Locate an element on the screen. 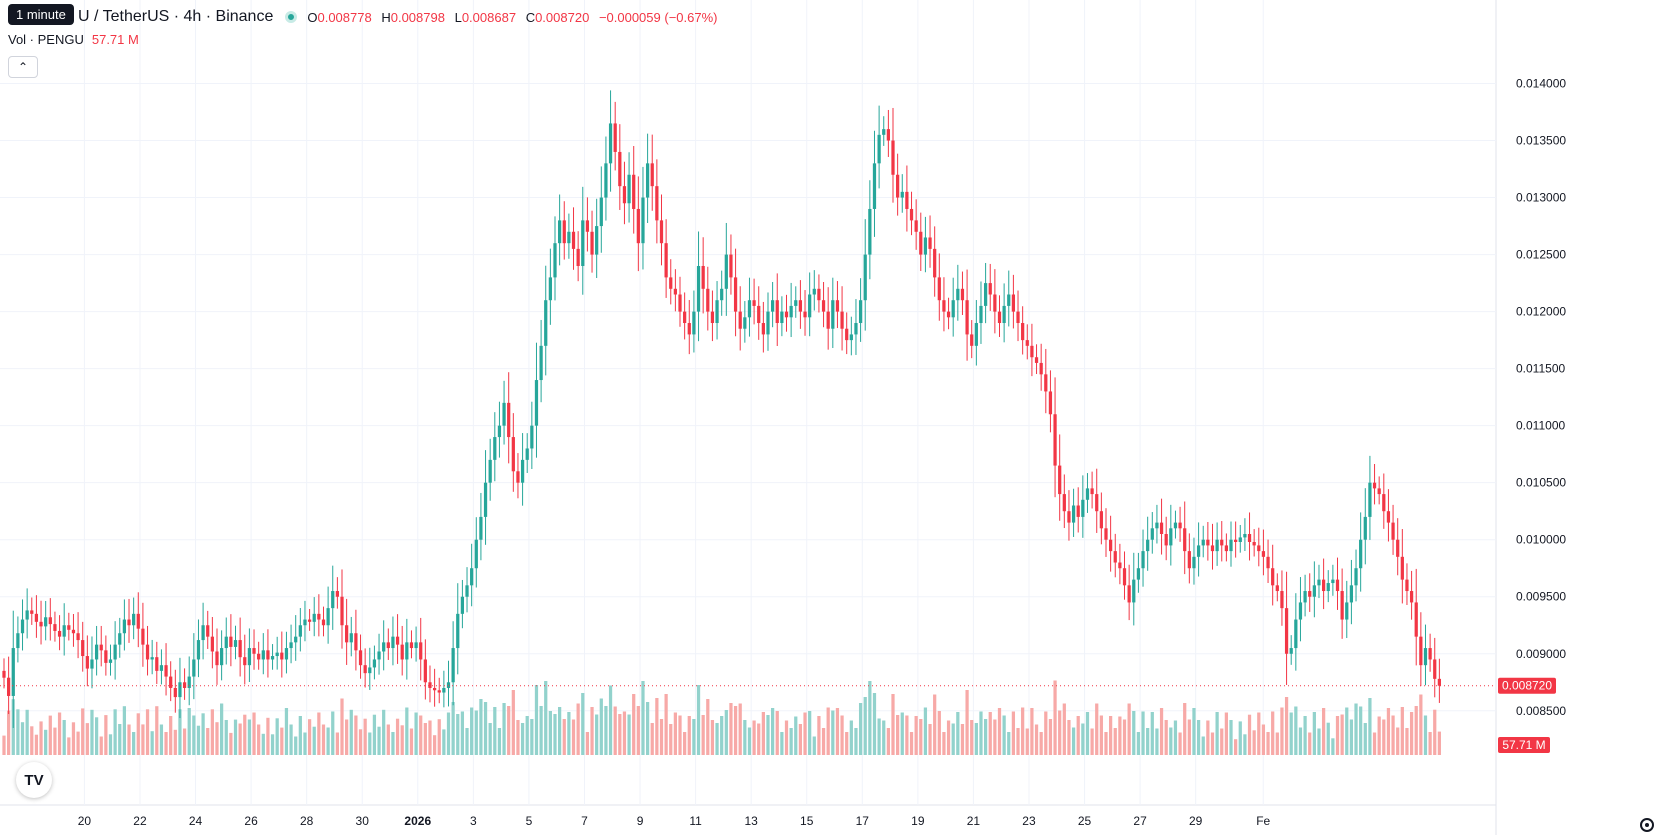 This screenshot has height=835, width=1678. volume-label: Vol · PENGU is located at coordinates (46, 39).